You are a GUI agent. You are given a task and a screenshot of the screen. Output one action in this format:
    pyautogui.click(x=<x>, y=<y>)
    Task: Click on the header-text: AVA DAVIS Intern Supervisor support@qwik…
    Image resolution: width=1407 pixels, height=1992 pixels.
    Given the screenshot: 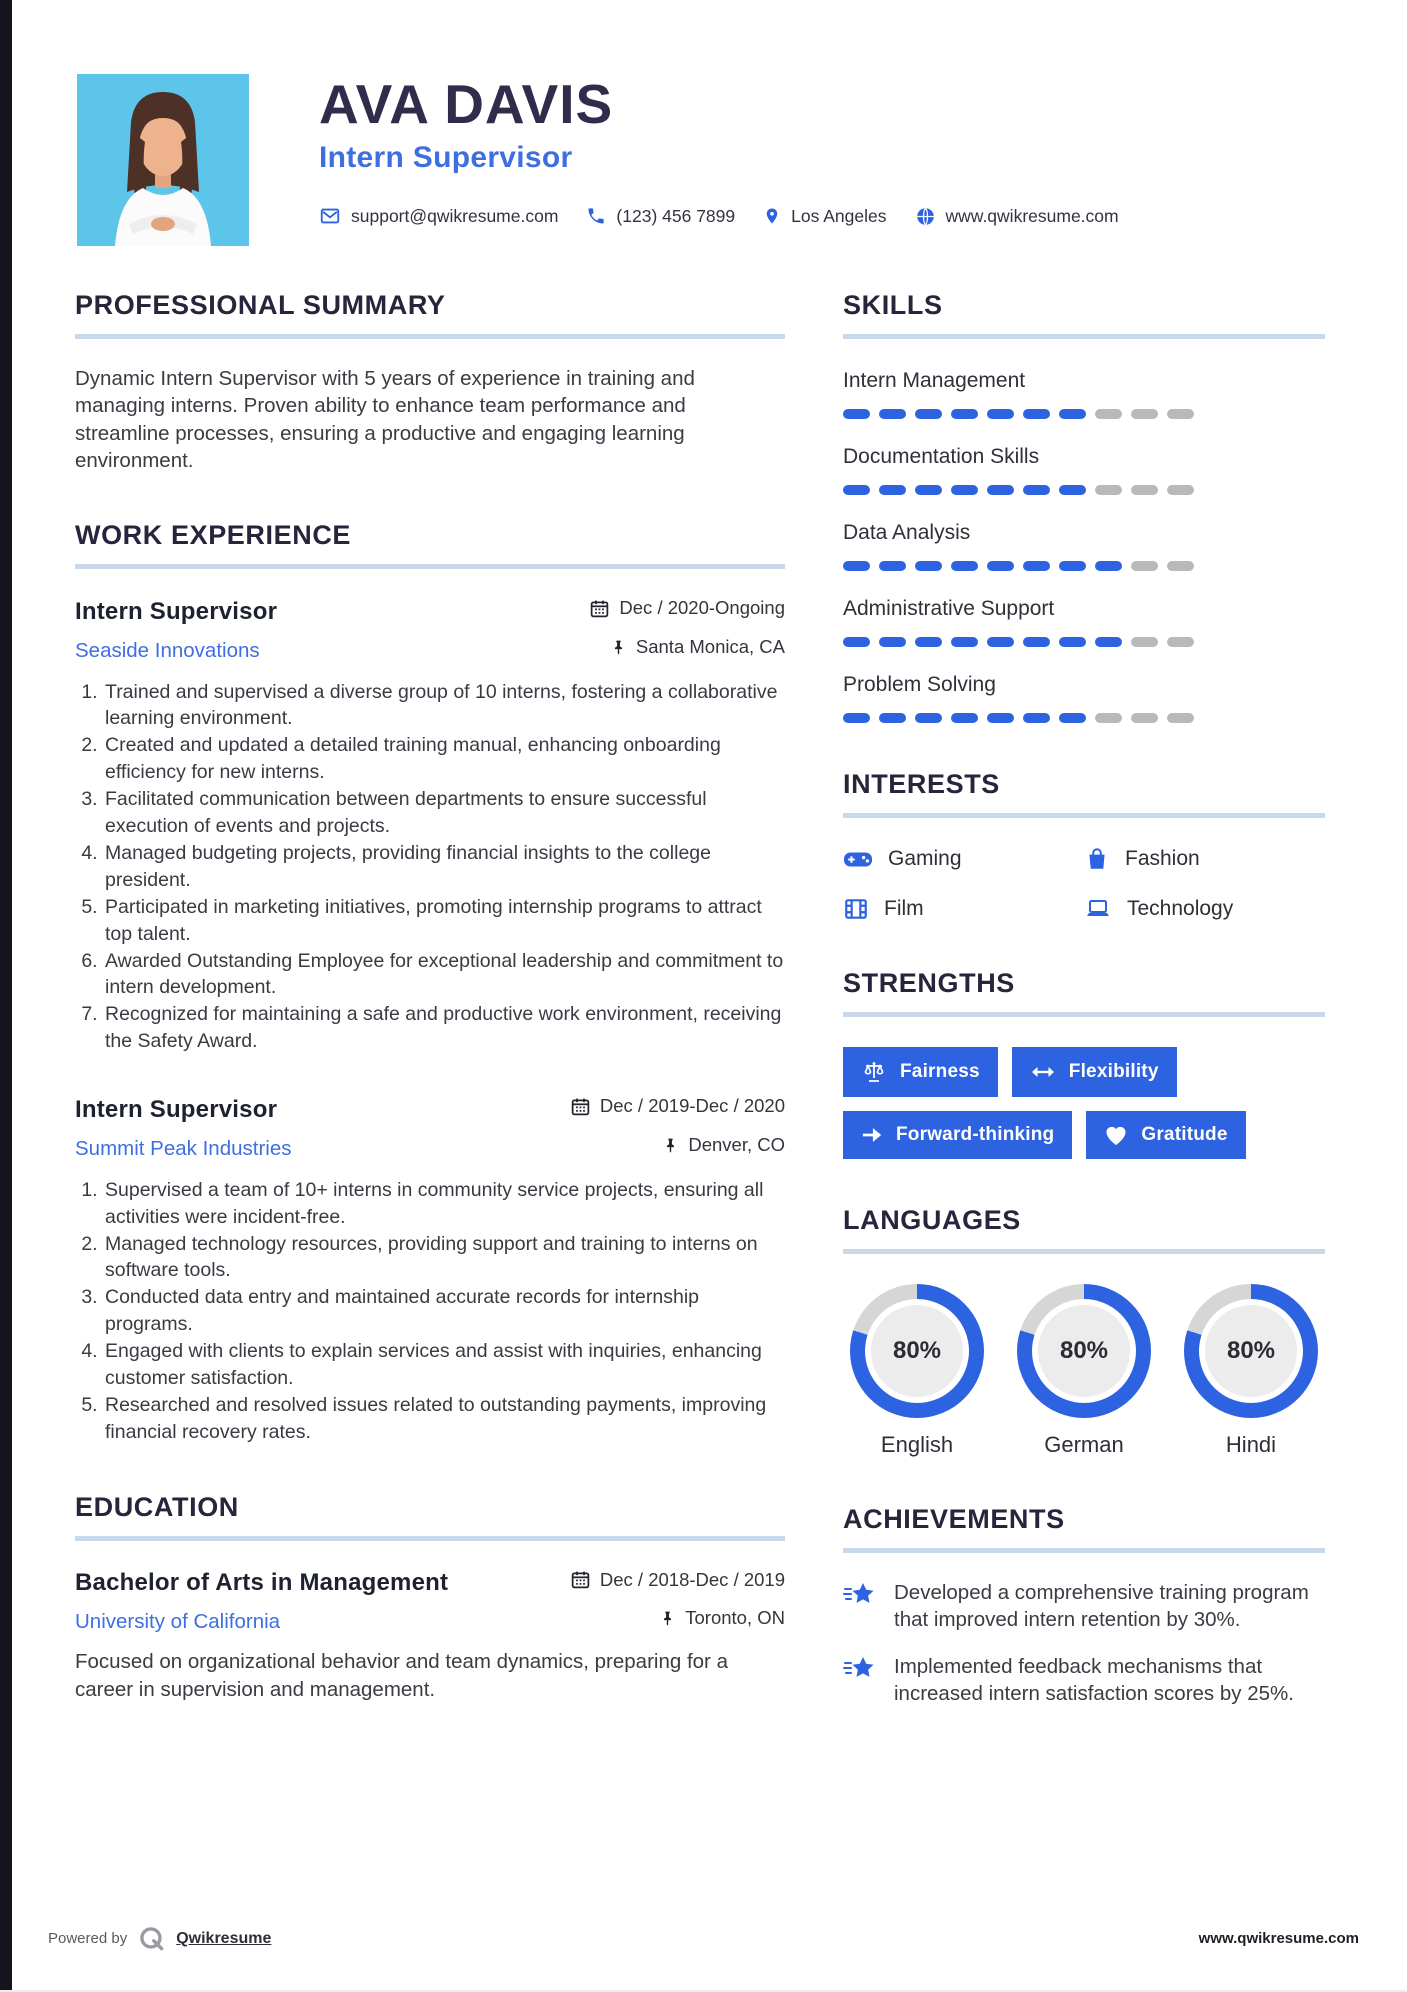 What is the action you would take?
    pyautogui.click(x=726, y=160)
    